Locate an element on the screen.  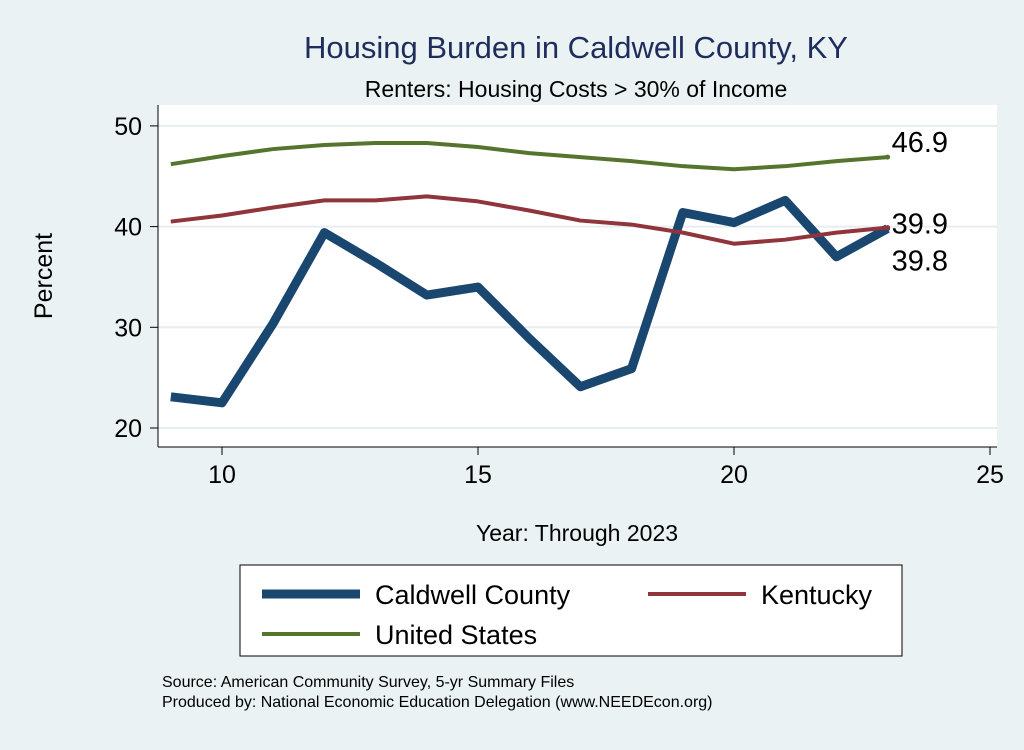
x-axis-label: Year: Through 2023 is located at coordinates (577, 533).